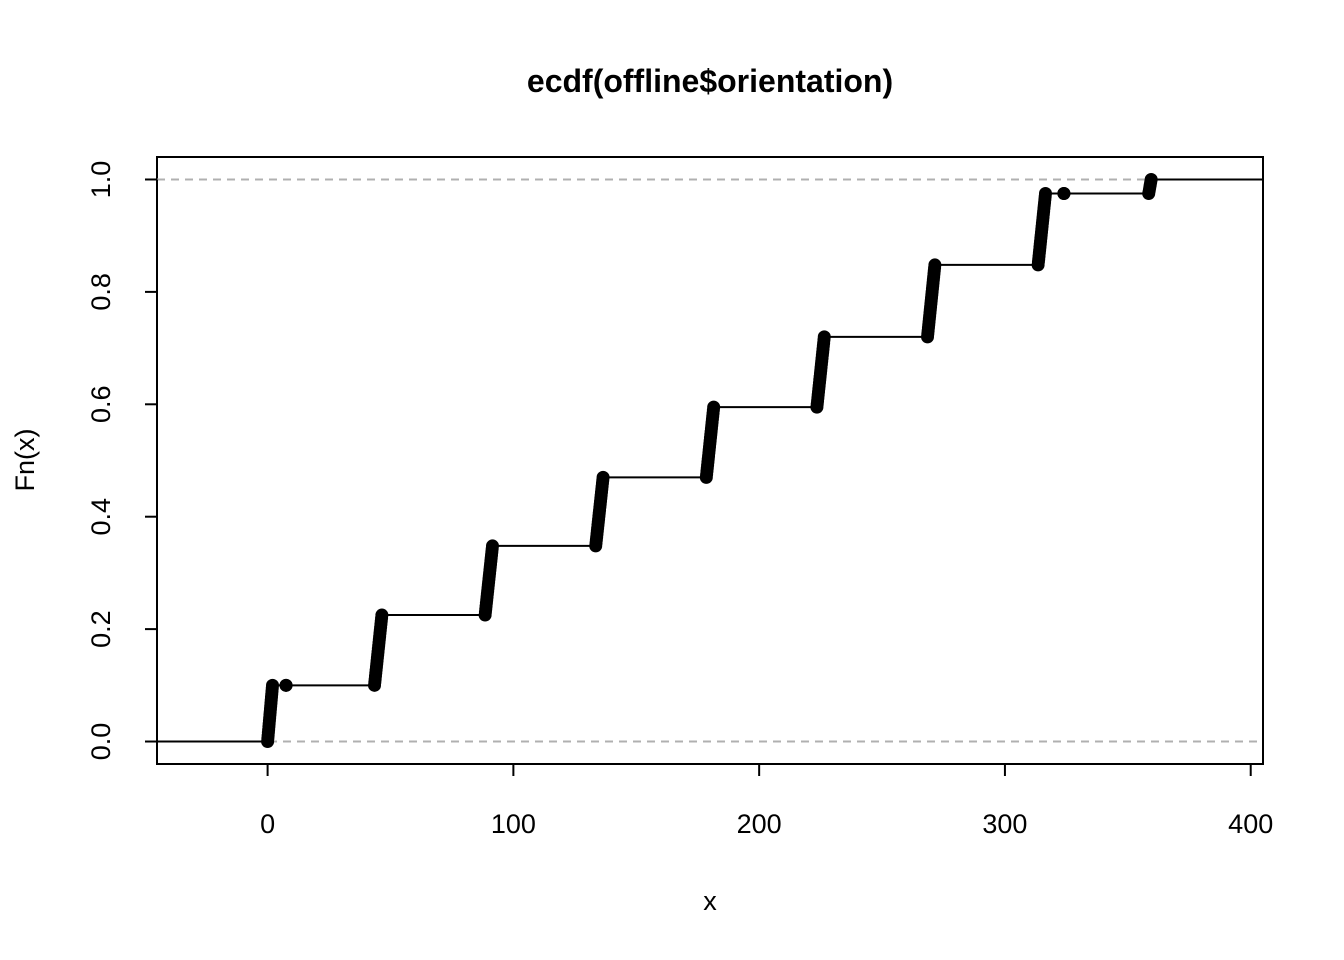  Describe the element at coordinates (101, 629) in the screenshot. I see `y-tick-label: 0.2` at that location.